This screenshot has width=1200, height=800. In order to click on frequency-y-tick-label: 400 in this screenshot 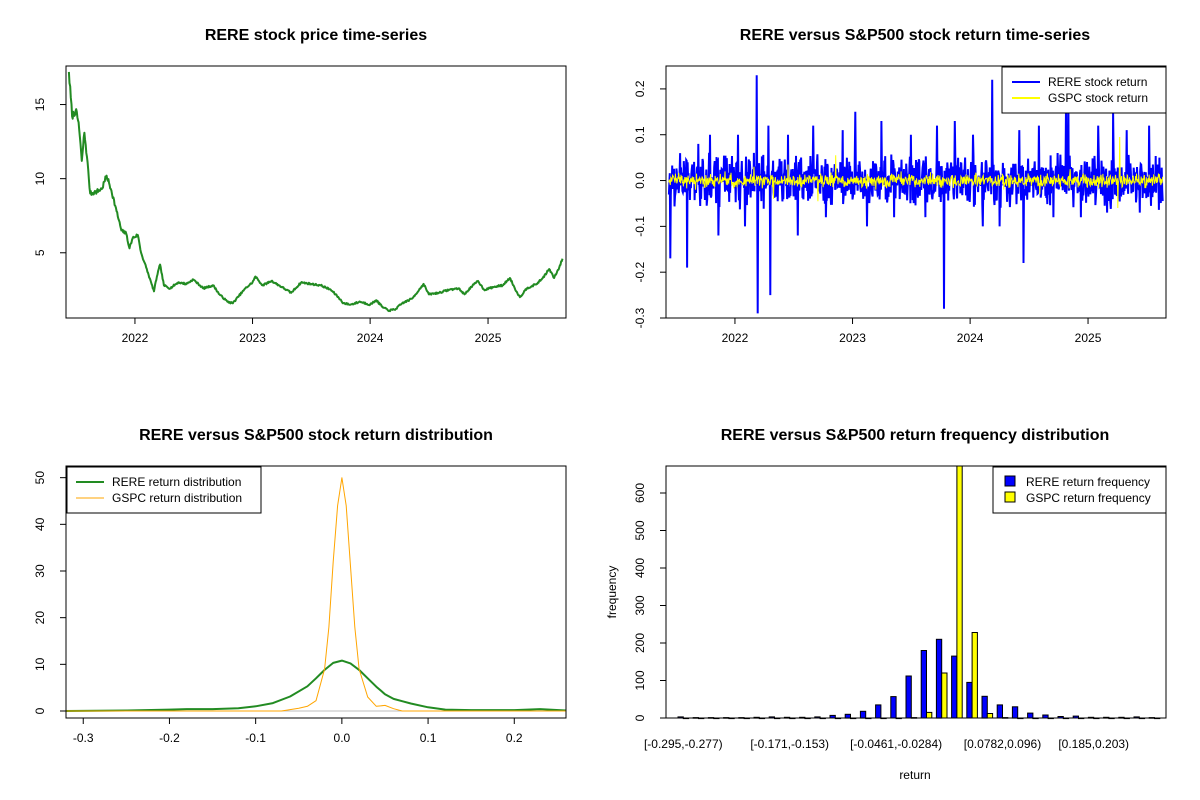, I will do `click(640, 568)`.